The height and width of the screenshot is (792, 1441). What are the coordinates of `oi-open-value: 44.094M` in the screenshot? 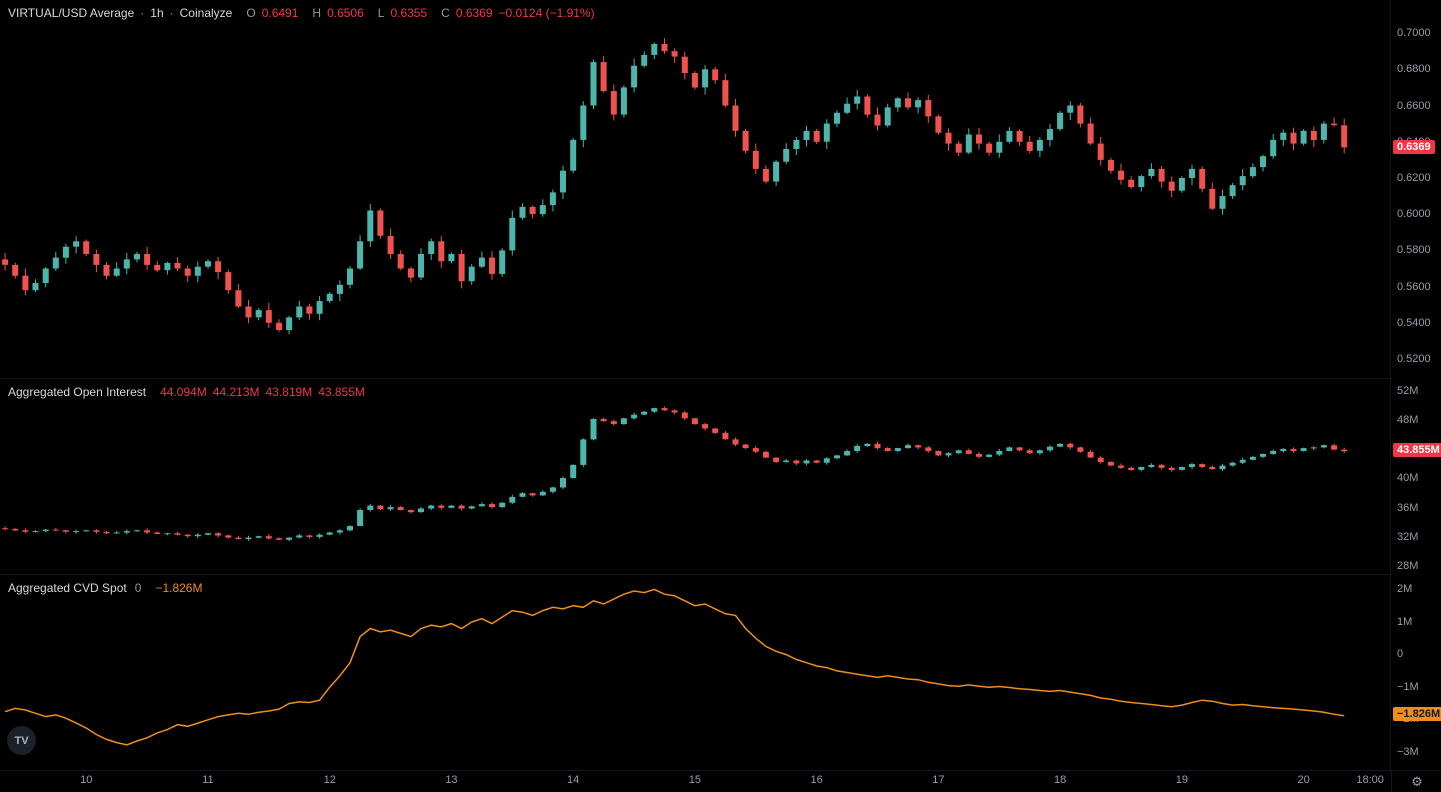 It's located at (183, 392).